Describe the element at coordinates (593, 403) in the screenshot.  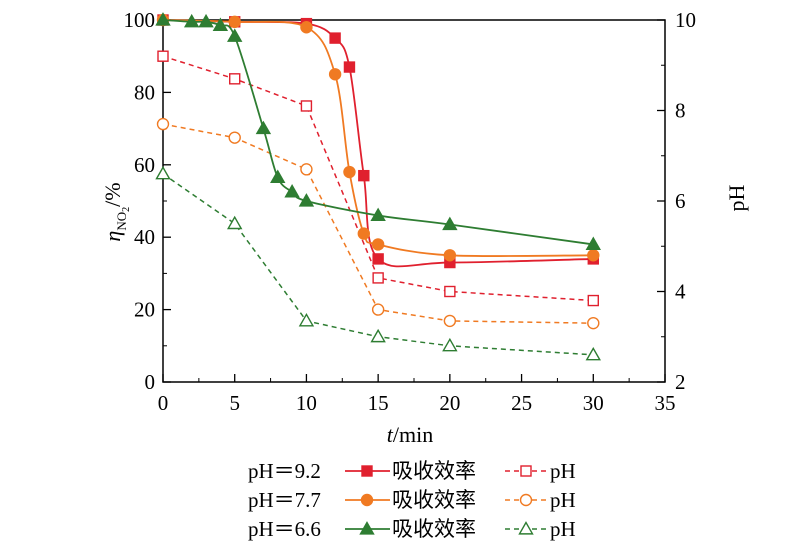
I see `x-tick-label: 30` at that location.